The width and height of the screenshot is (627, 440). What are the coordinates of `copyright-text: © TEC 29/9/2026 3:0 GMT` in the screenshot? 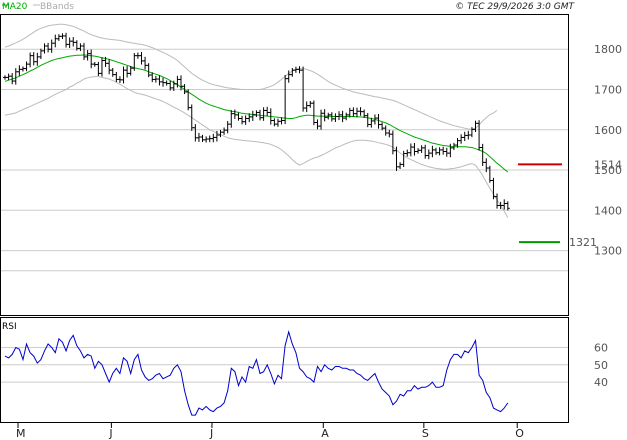 It's located at (515, 7).